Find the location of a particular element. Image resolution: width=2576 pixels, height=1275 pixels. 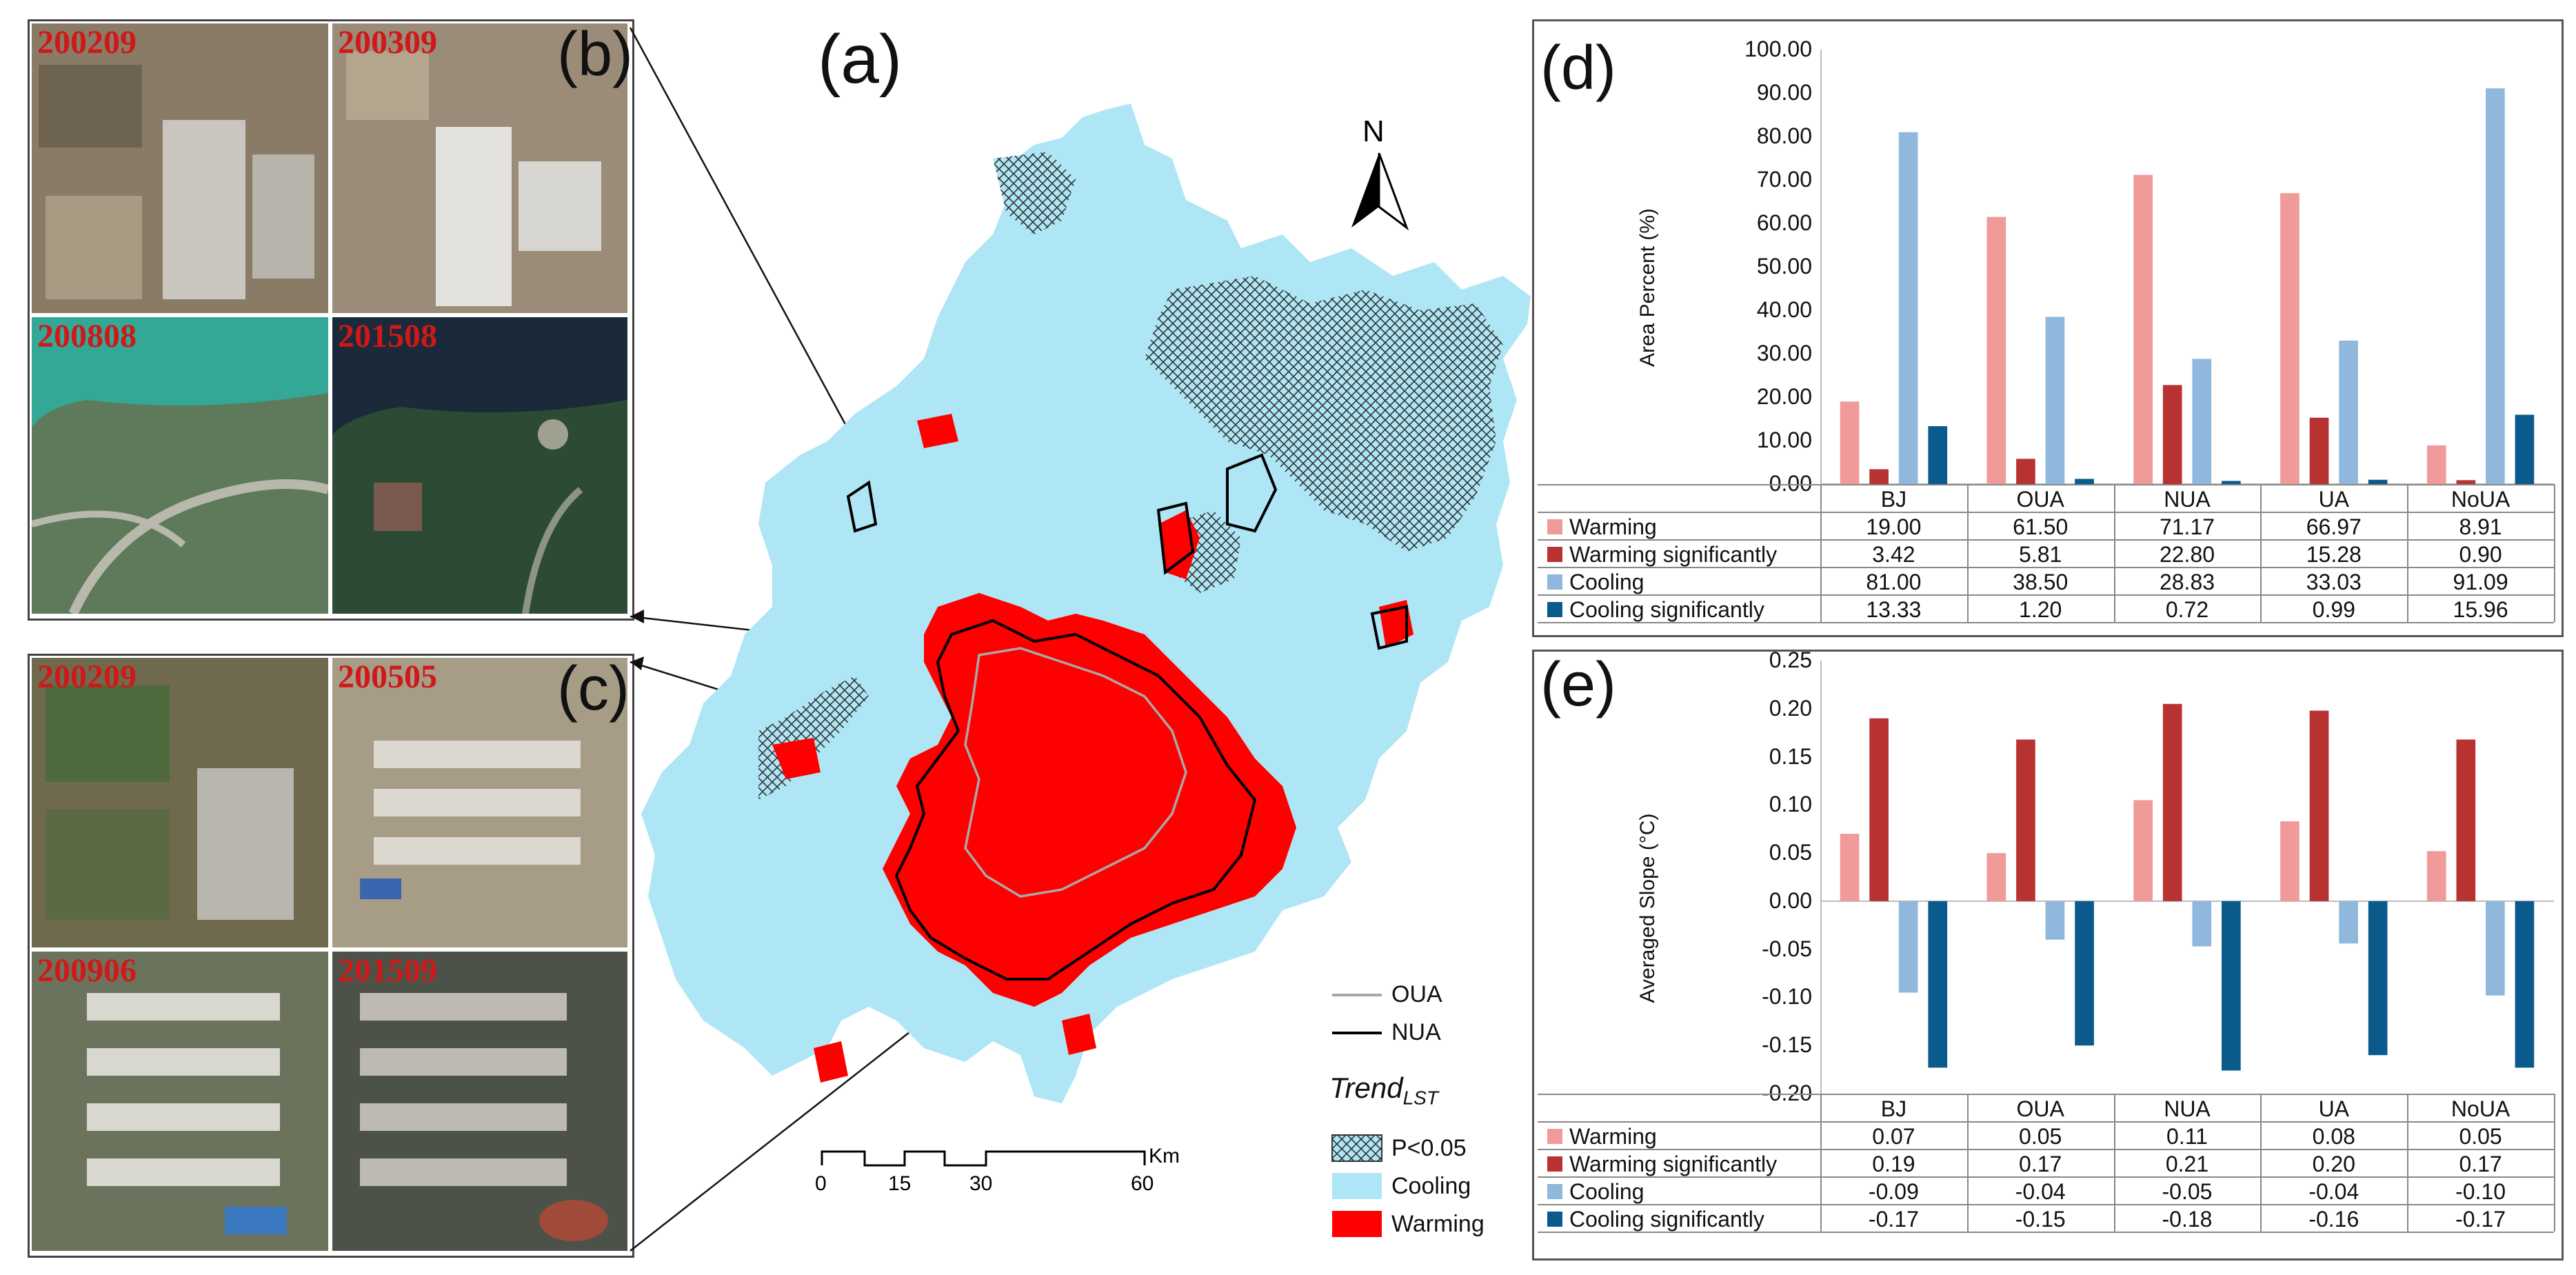

photo-c-4: 201509 is located at coordinates (479, 1101).